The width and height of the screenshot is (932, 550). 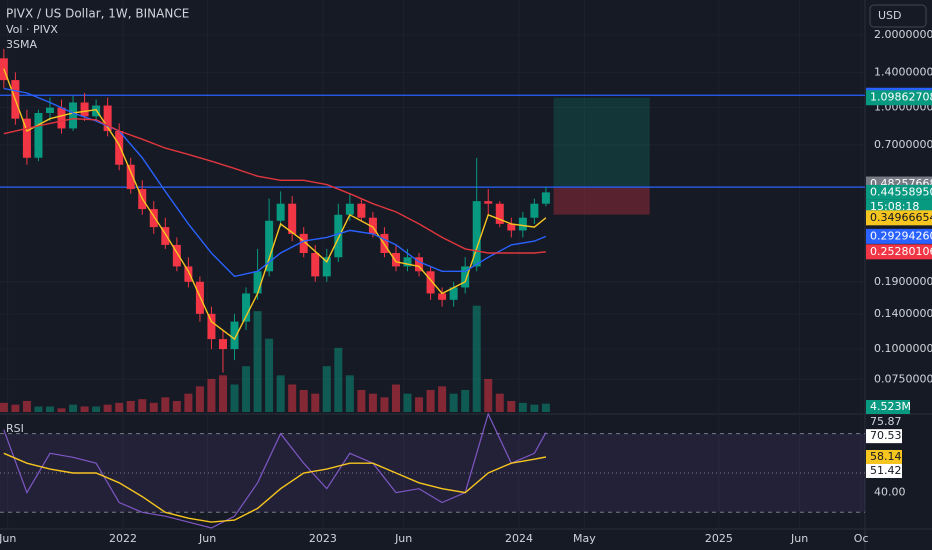 I want to click on rsi-label: 70.53, so click(x=886, y=435).